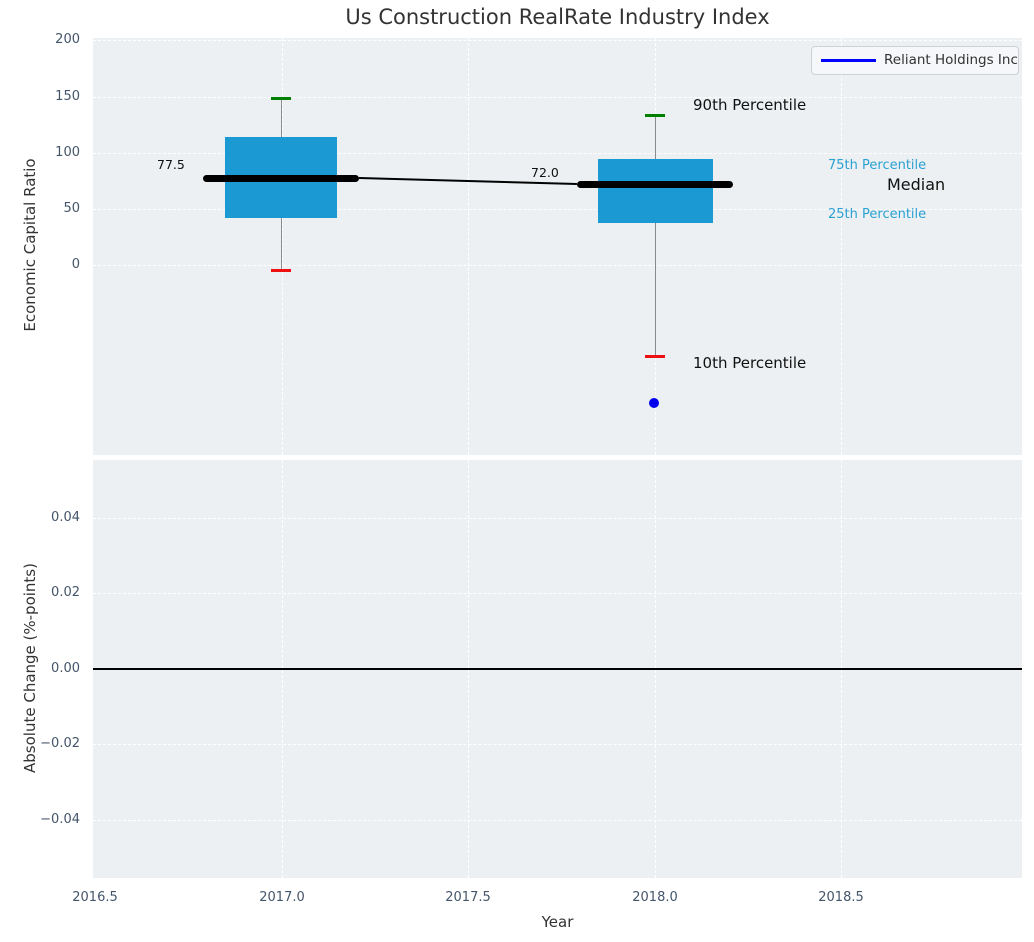 The height and width of the screenshot is (942, 1034). I want to click on ytick-100: 100, so click(67, 152).